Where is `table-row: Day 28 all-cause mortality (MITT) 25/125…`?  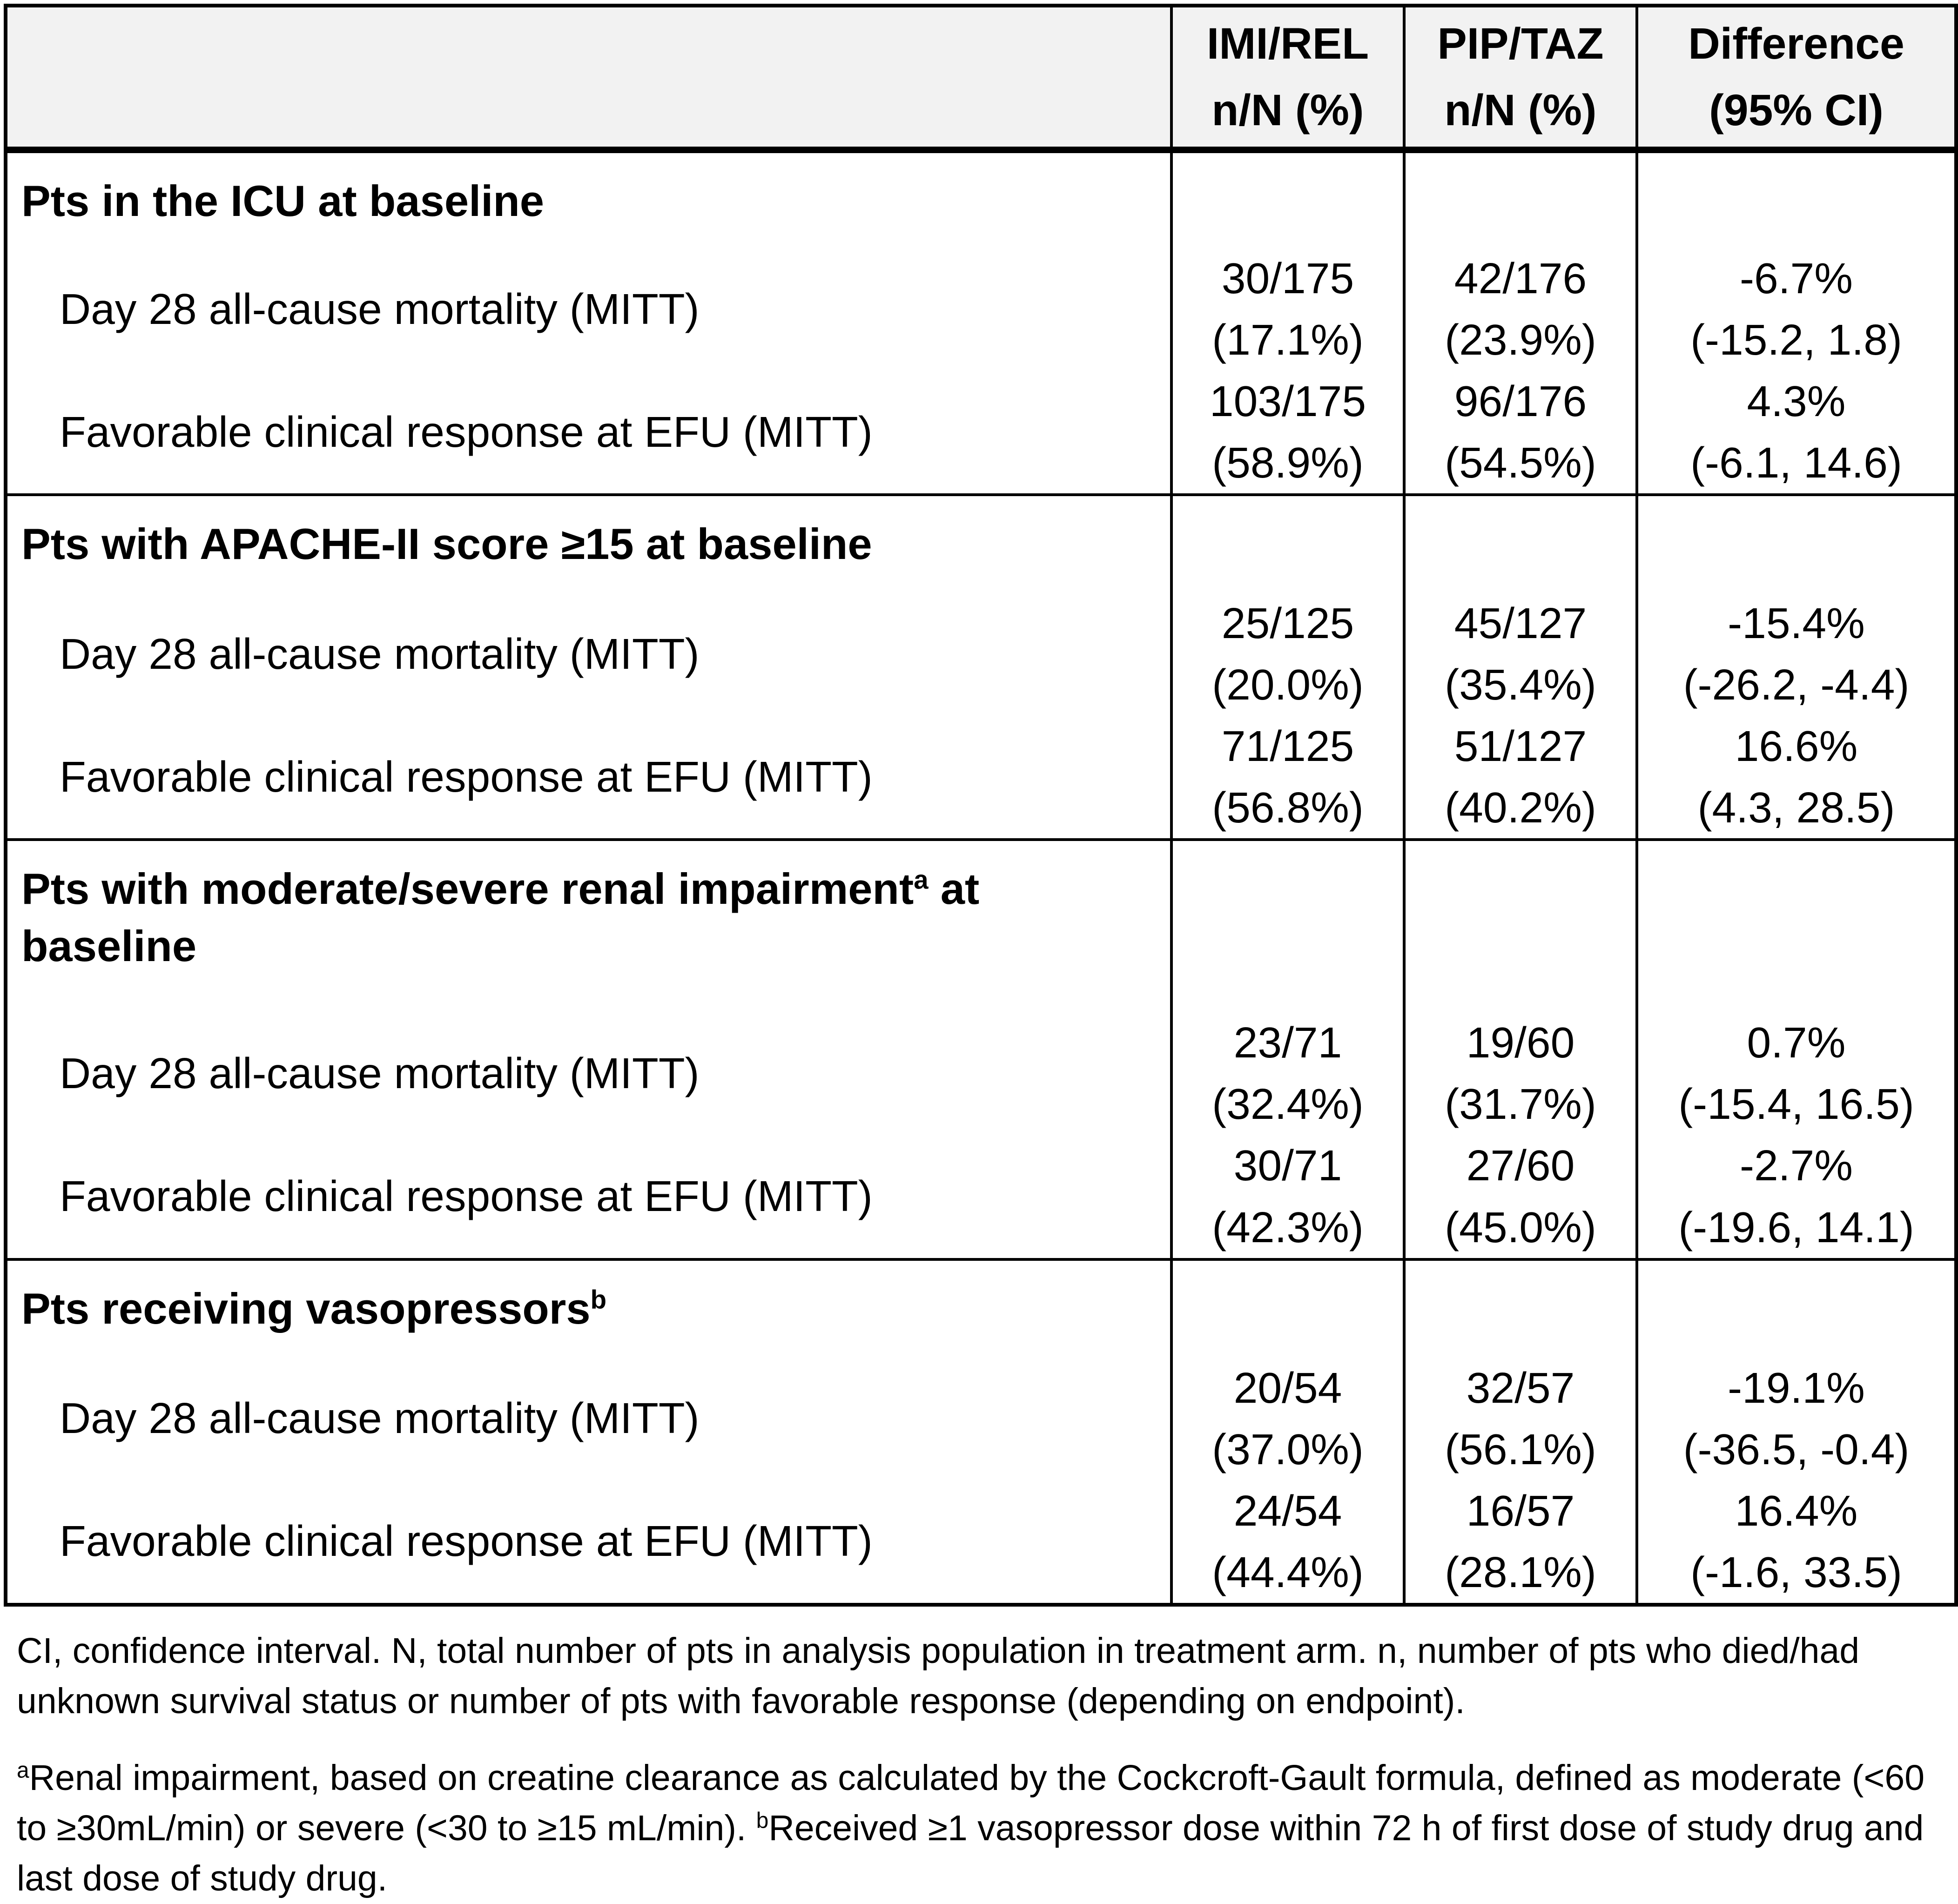 table-row: Day 28 all-cause mortality (MITT) 25/125… is located at coordinates (981, 654).